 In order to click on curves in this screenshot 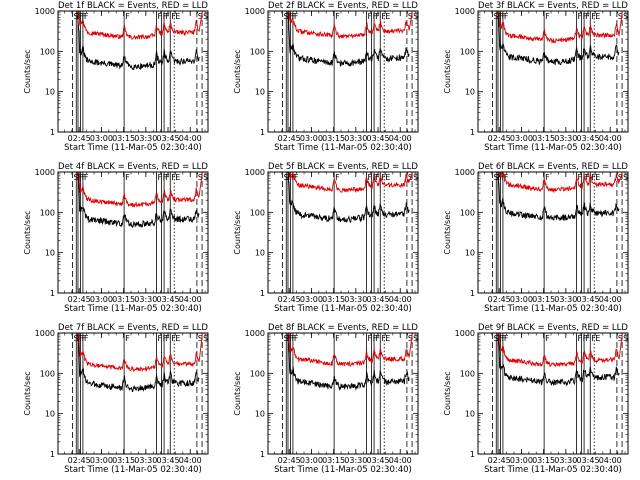, I will do `click(560, 360)`.